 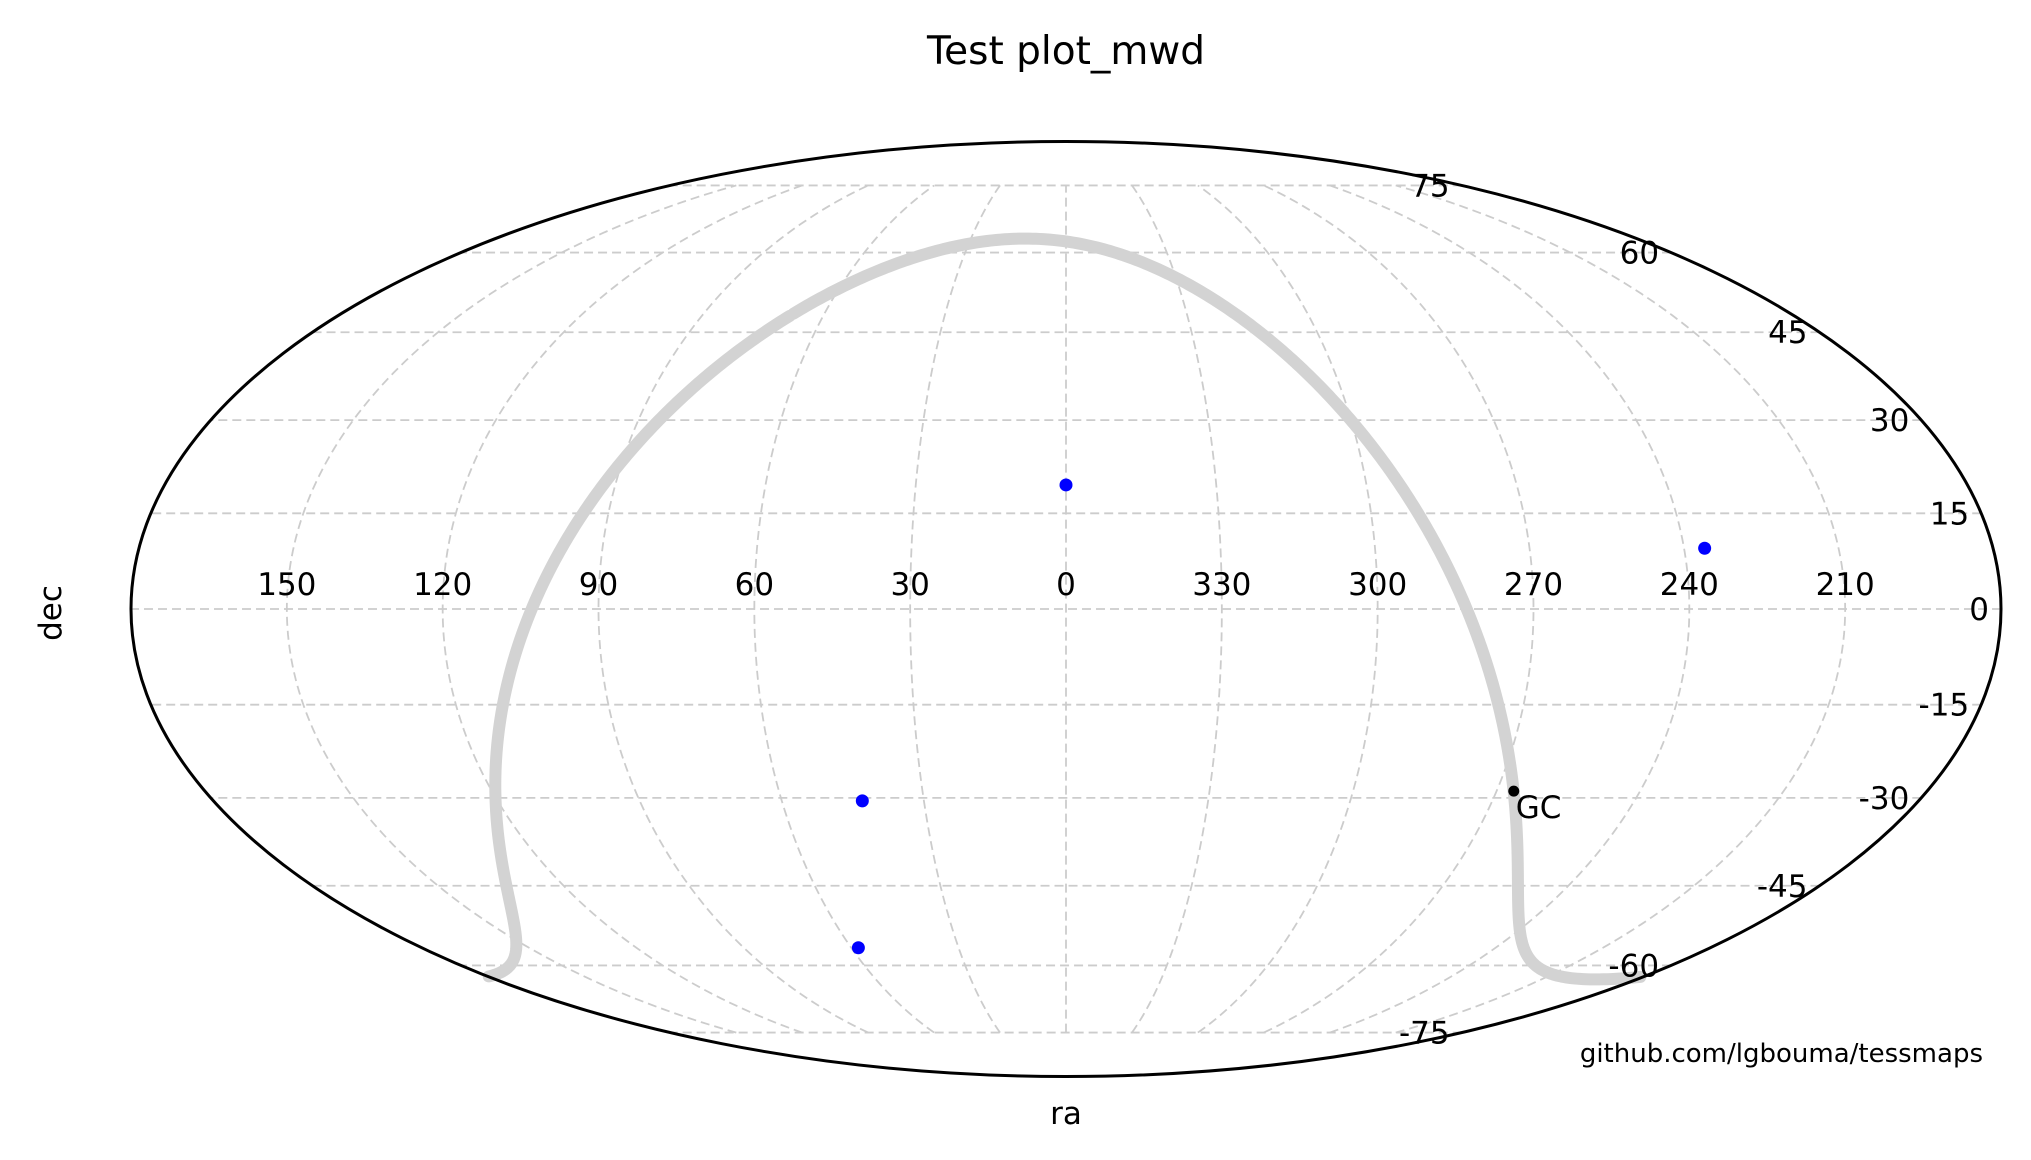 I want to click on galactic-center-marker, so click(x=1514, y=791).